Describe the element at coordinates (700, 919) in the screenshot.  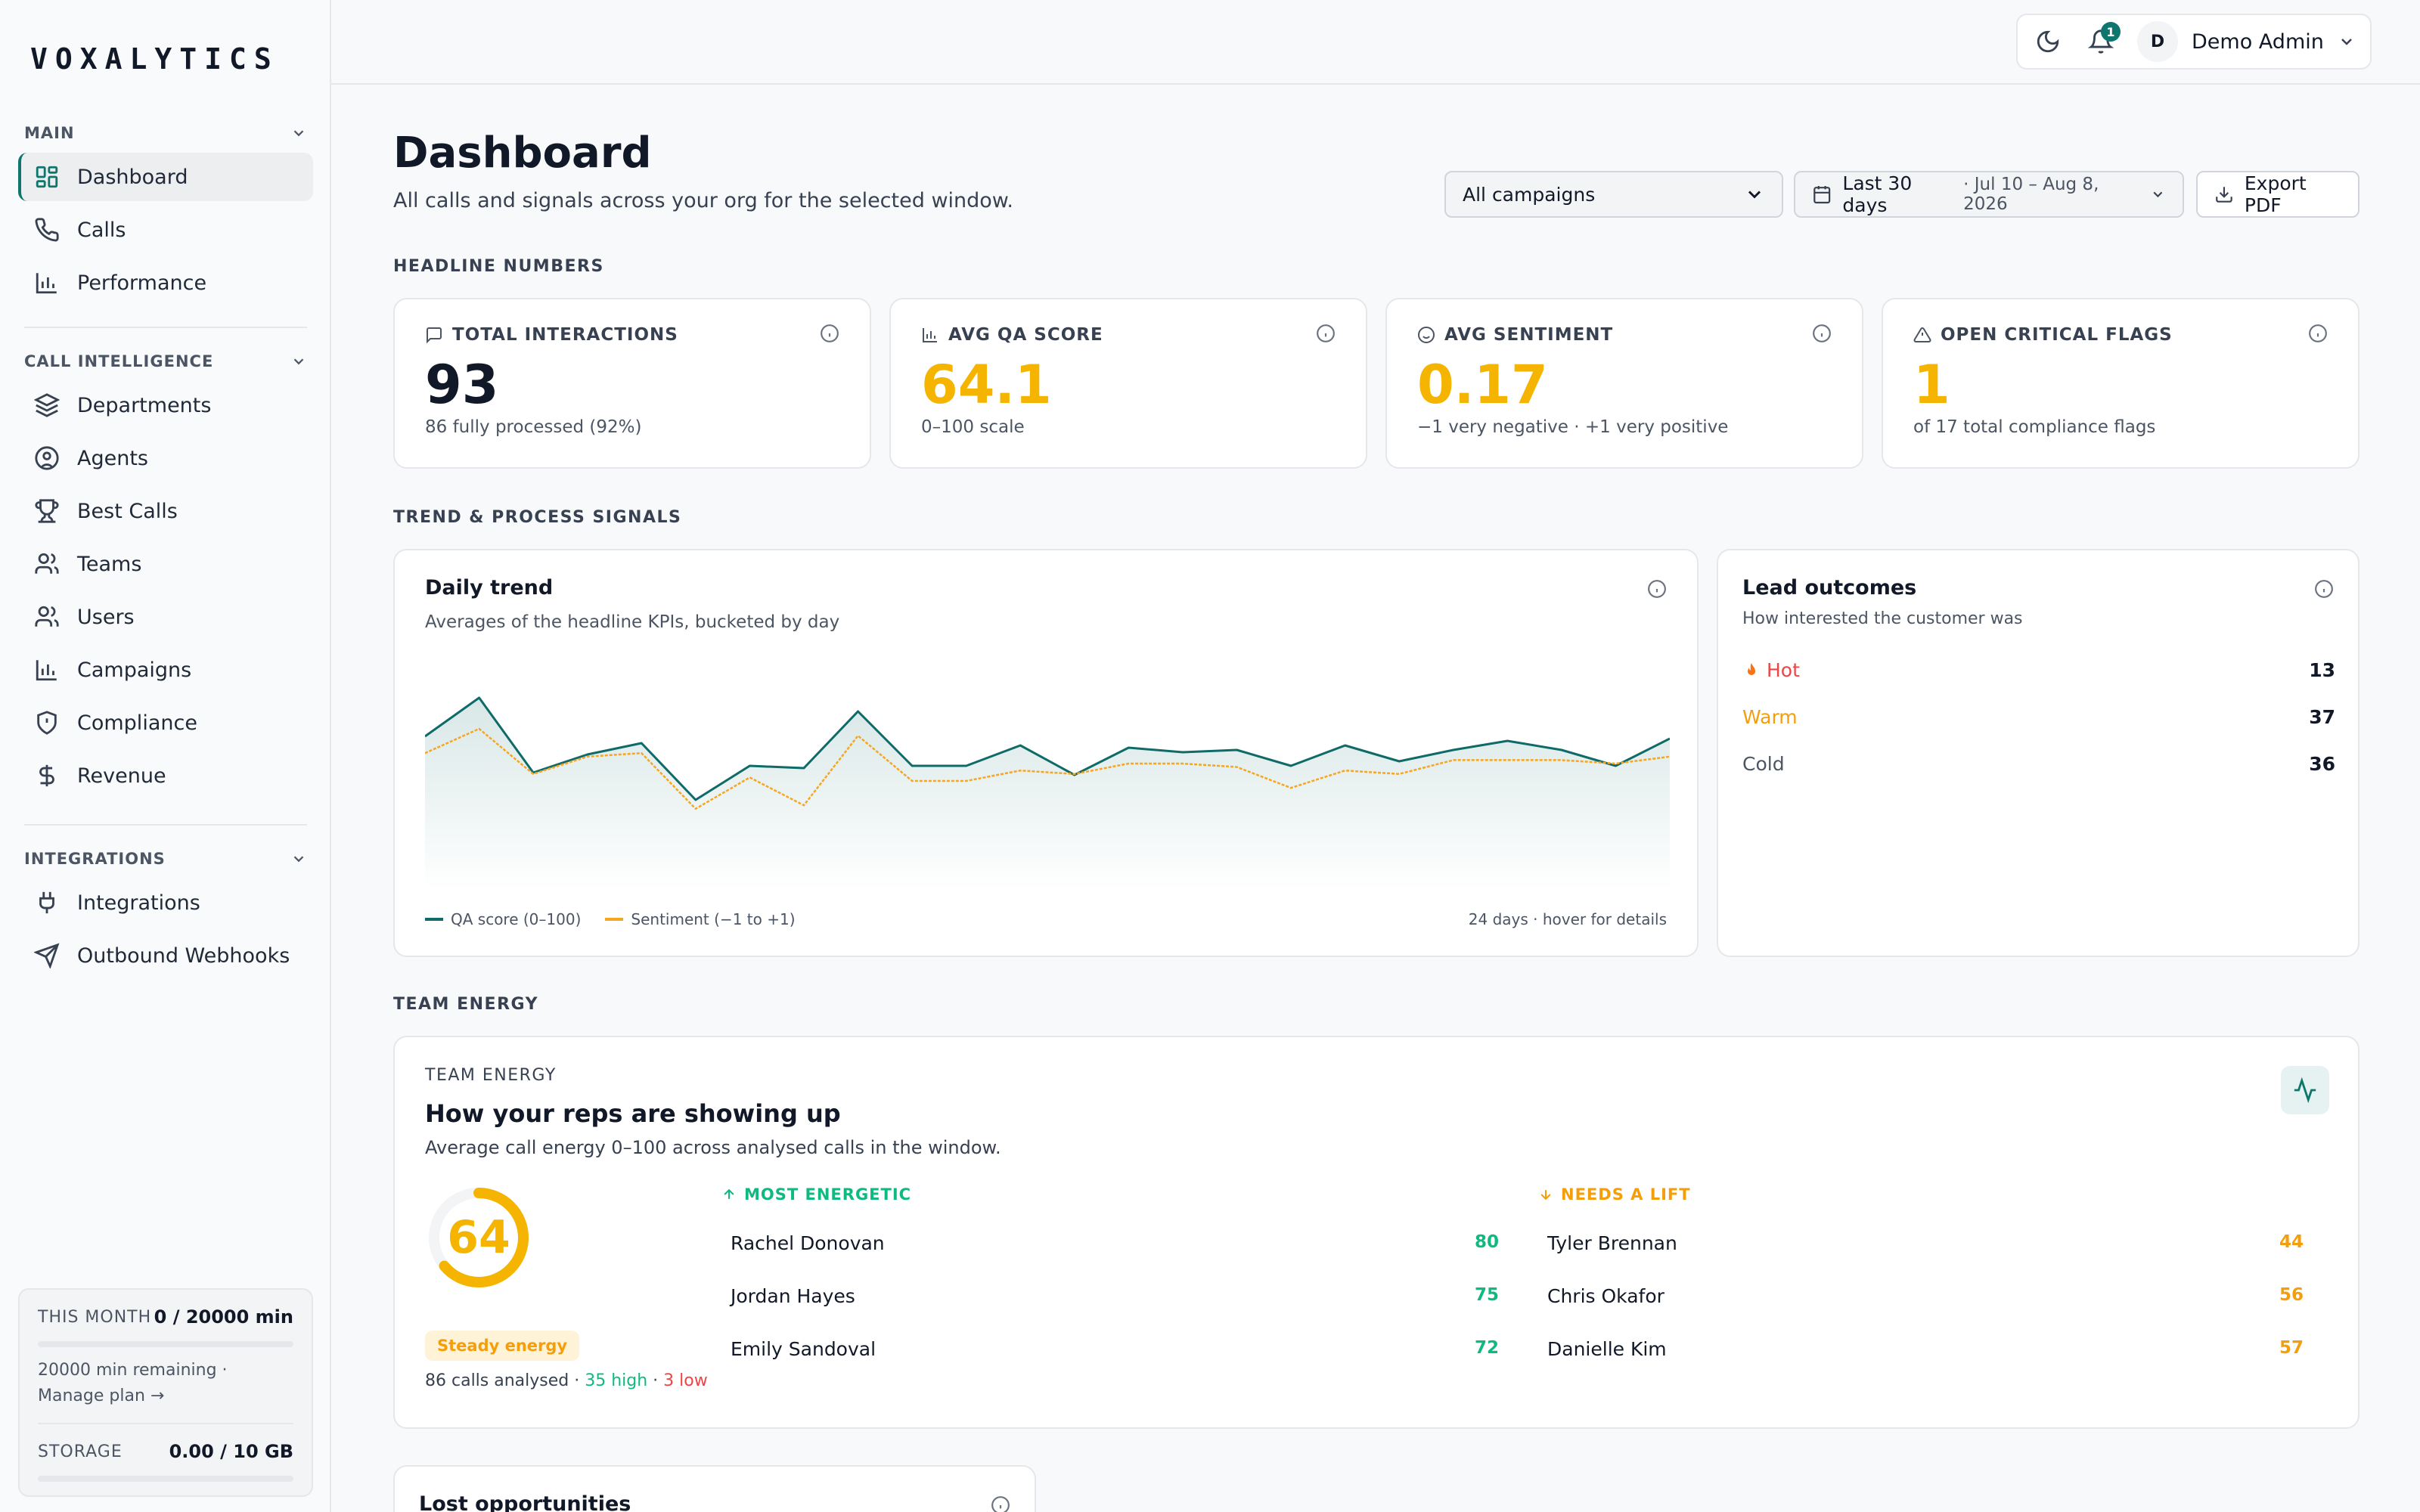
I see `legend-item-sentiment: Sentiment (−1 to +1)` at that location.